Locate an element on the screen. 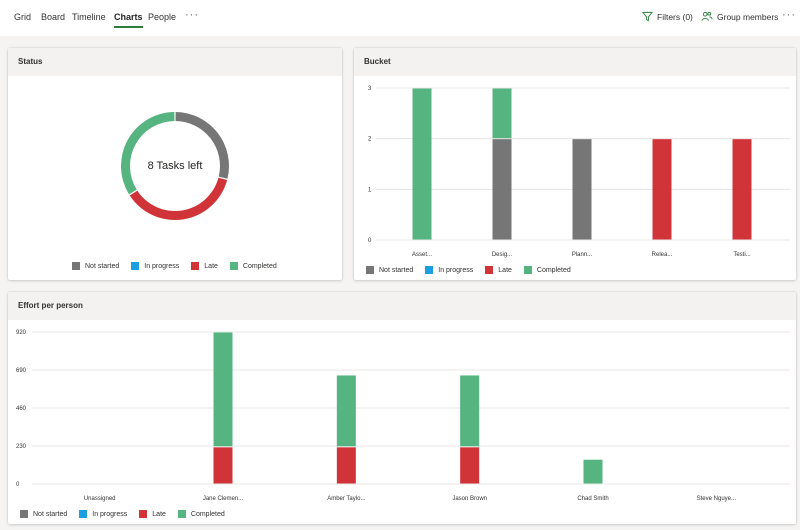 The width and height of the screenshot is (800, 530). tab-grid: Grid is located at coordinates (23, 17).